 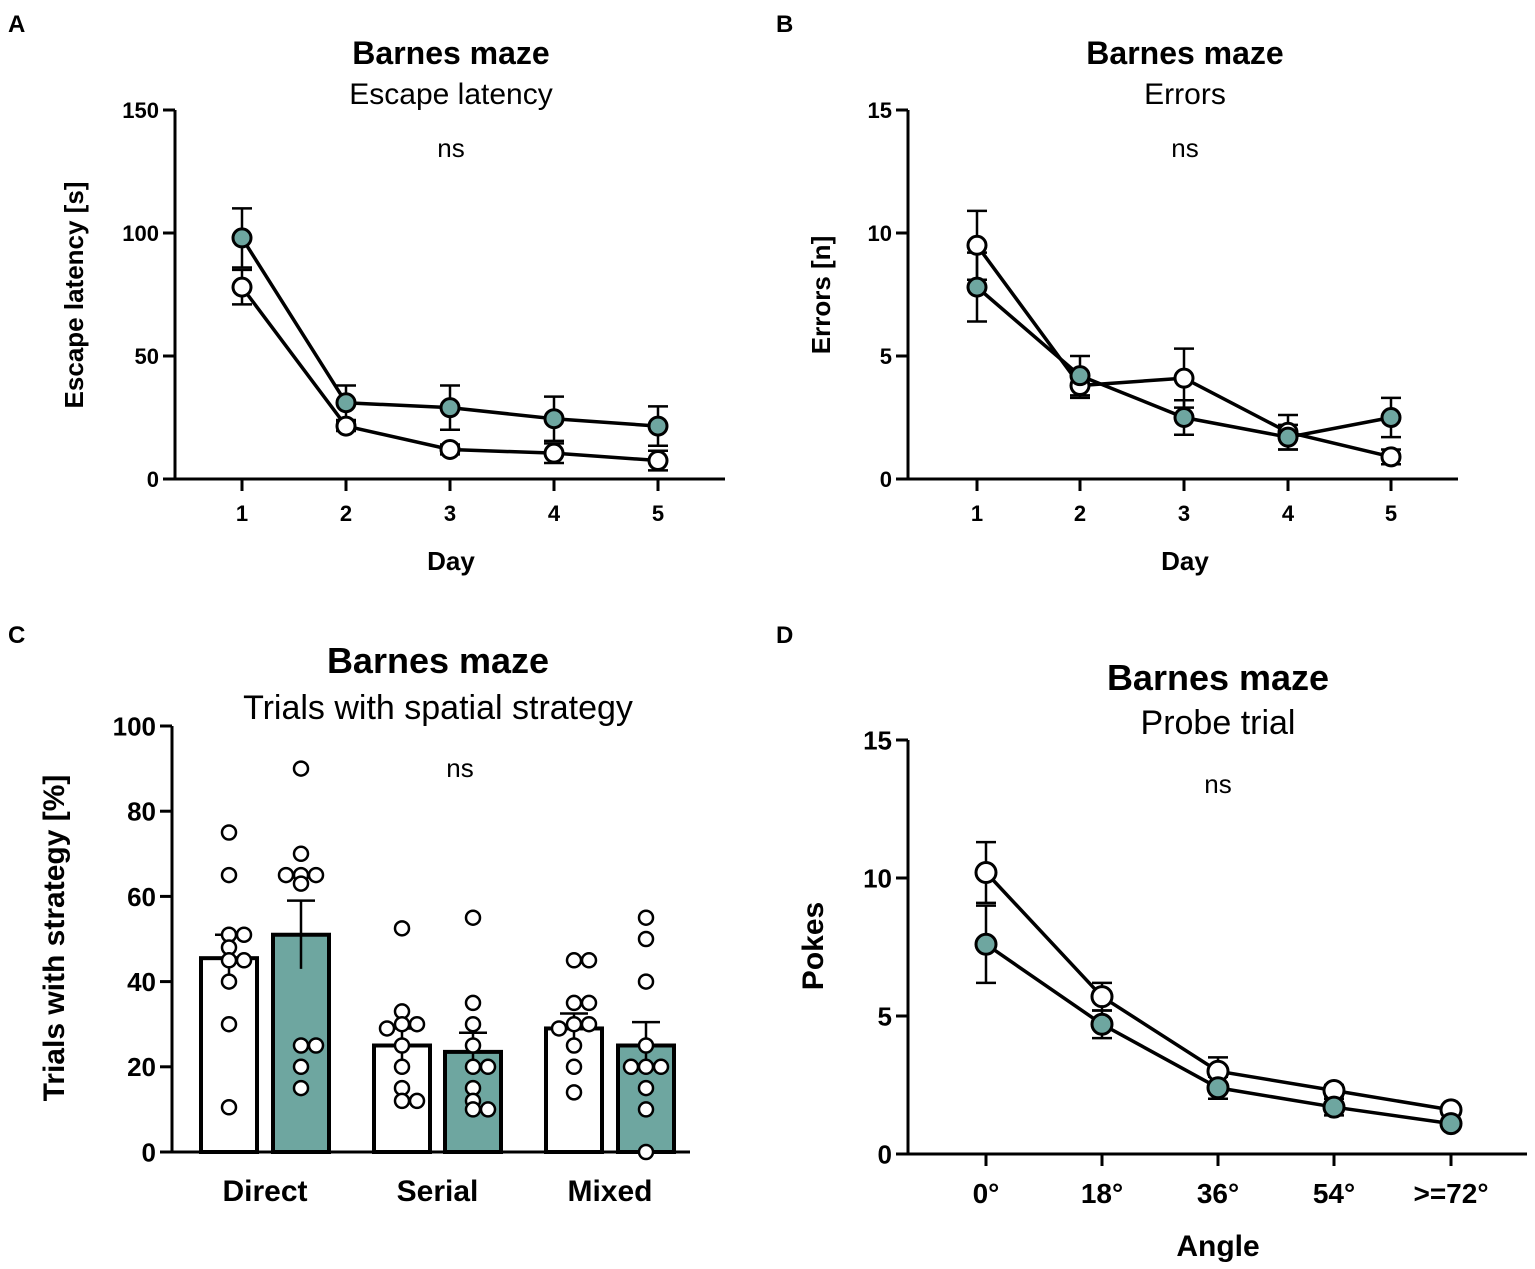 I want to click on panel-a-plot: 0 50 100 150 1 2 3 4 5, so click(x=423, y=312).